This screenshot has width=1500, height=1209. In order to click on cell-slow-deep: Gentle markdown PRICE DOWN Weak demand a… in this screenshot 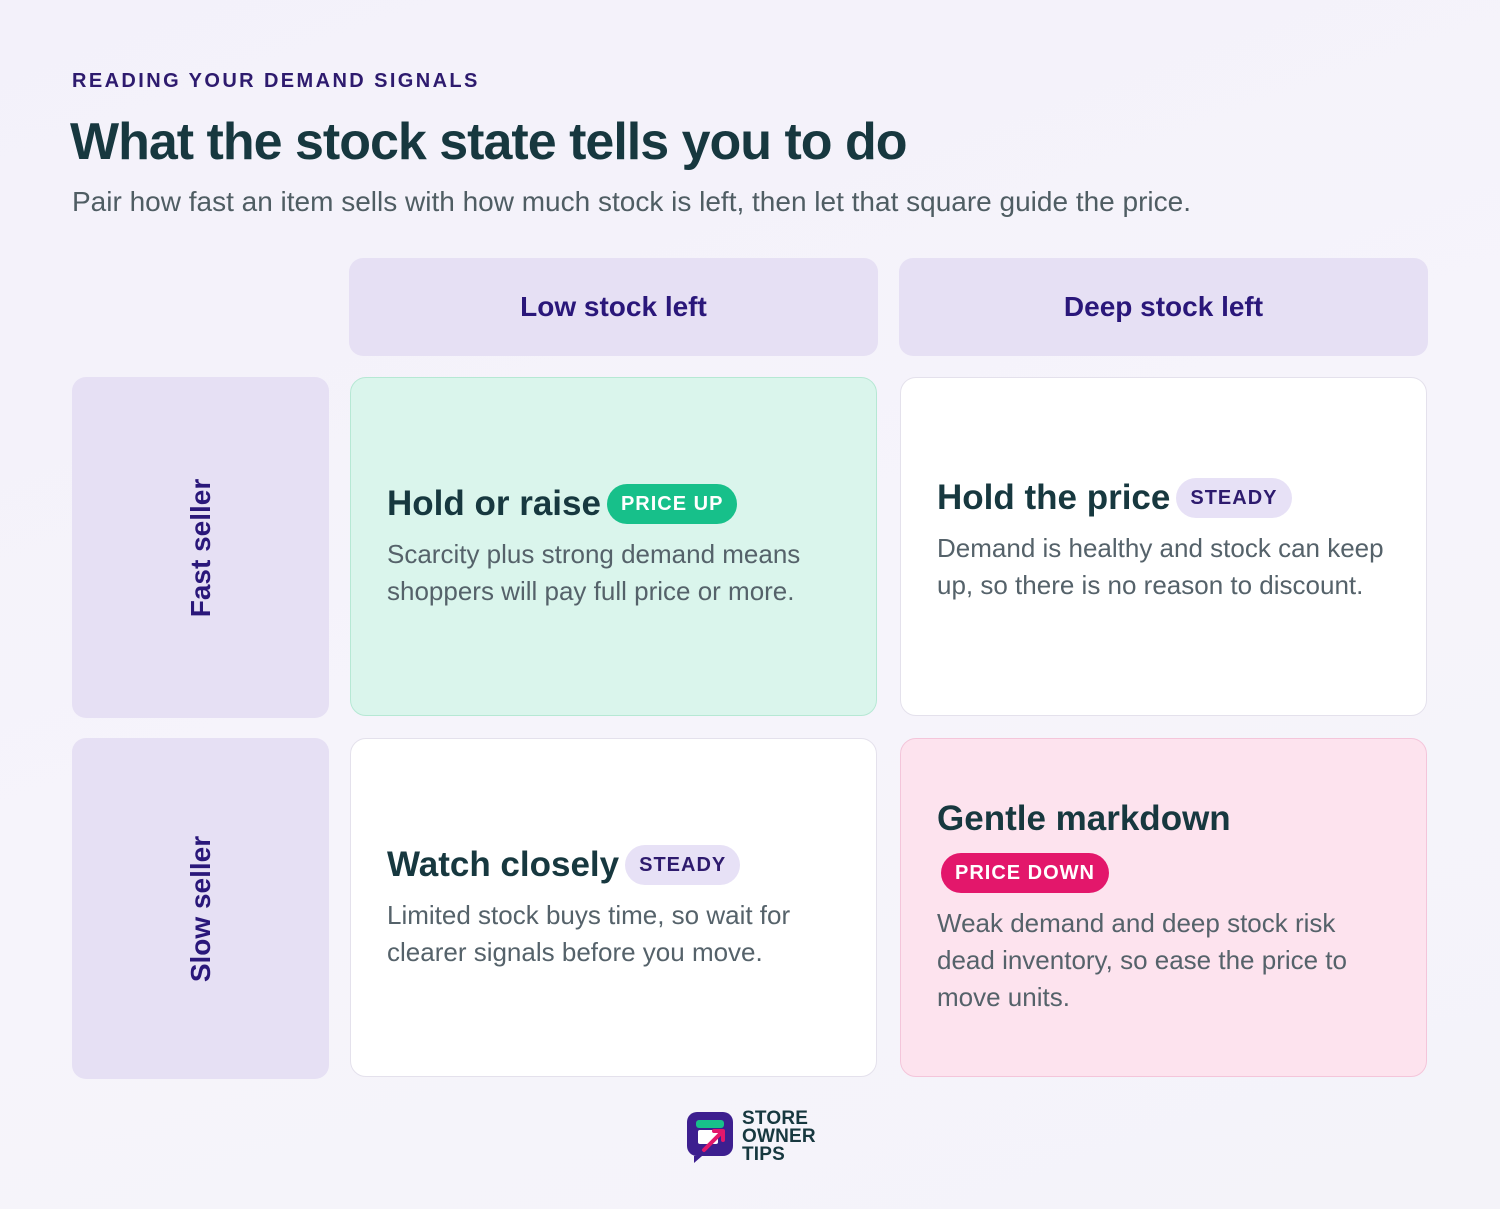, I will do `click(1163, 907)`.